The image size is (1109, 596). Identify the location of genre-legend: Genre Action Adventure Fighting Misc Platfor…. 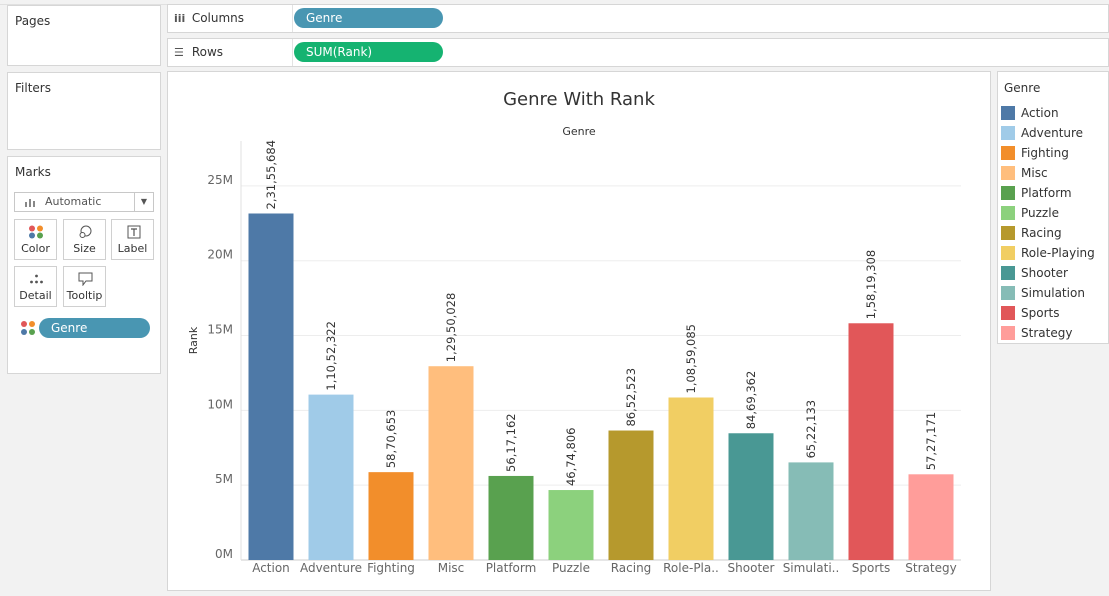
(1053, 207).